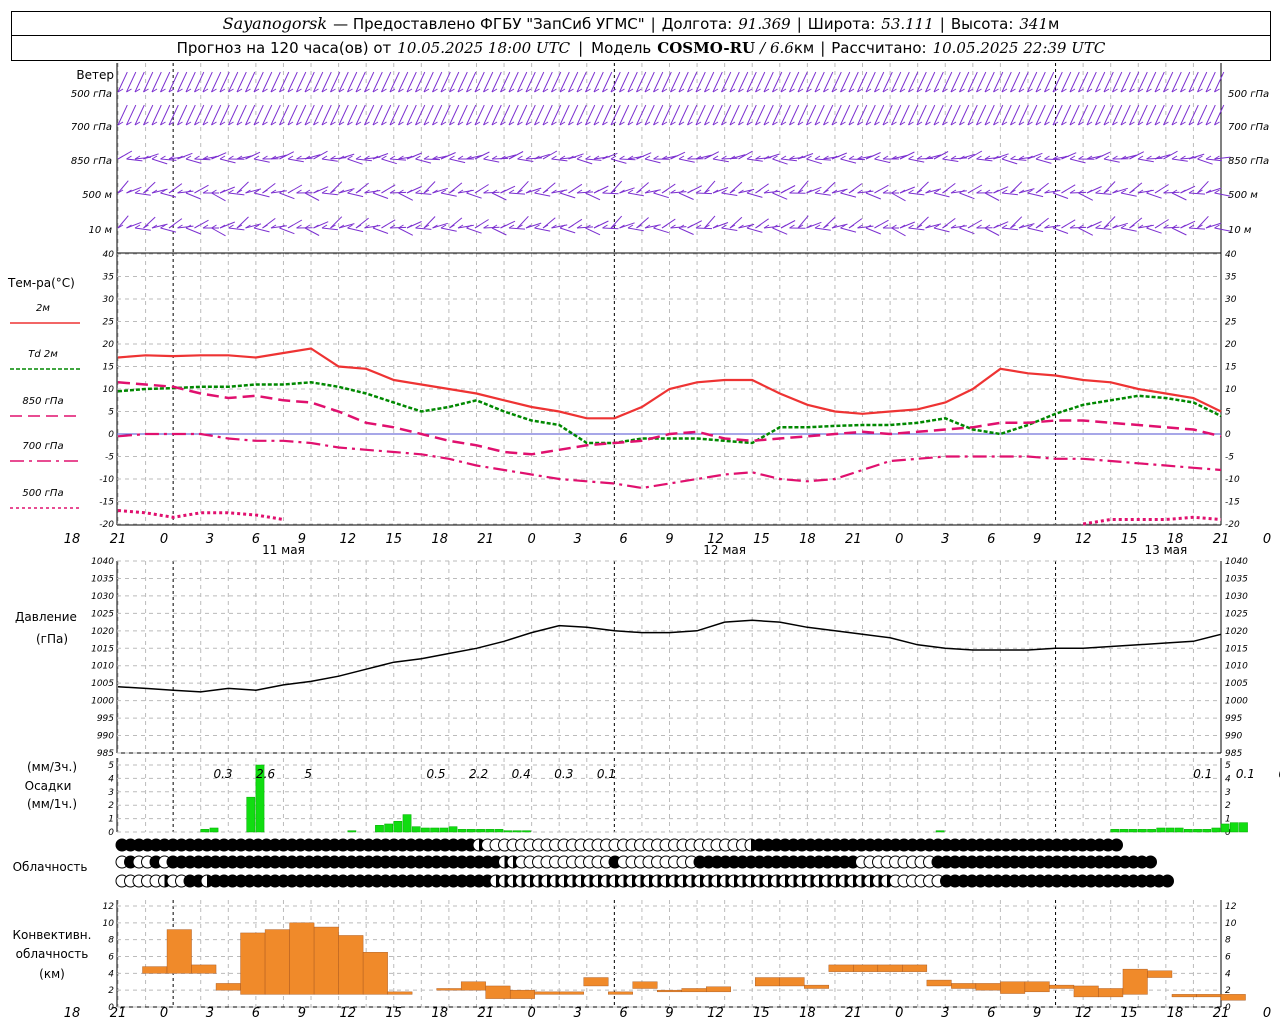 The height and width of the screenshot is (1024, 1280). Describe the element at coordinates (222, 774) in the screenshot. I see `precip-sum-label: 0.3` at that location.